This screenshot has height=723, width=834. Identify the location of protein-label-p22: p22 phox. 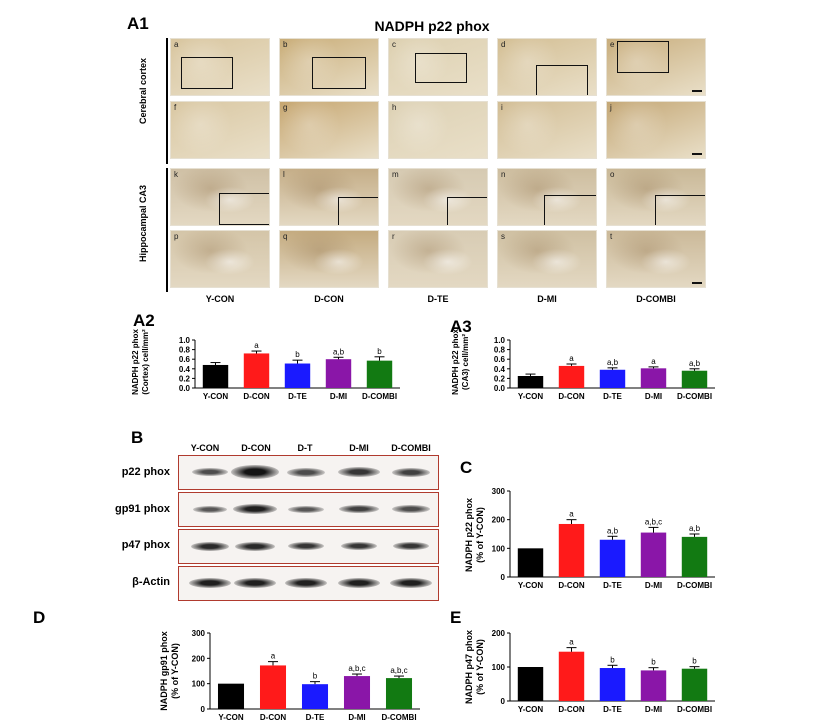
(145, 472).